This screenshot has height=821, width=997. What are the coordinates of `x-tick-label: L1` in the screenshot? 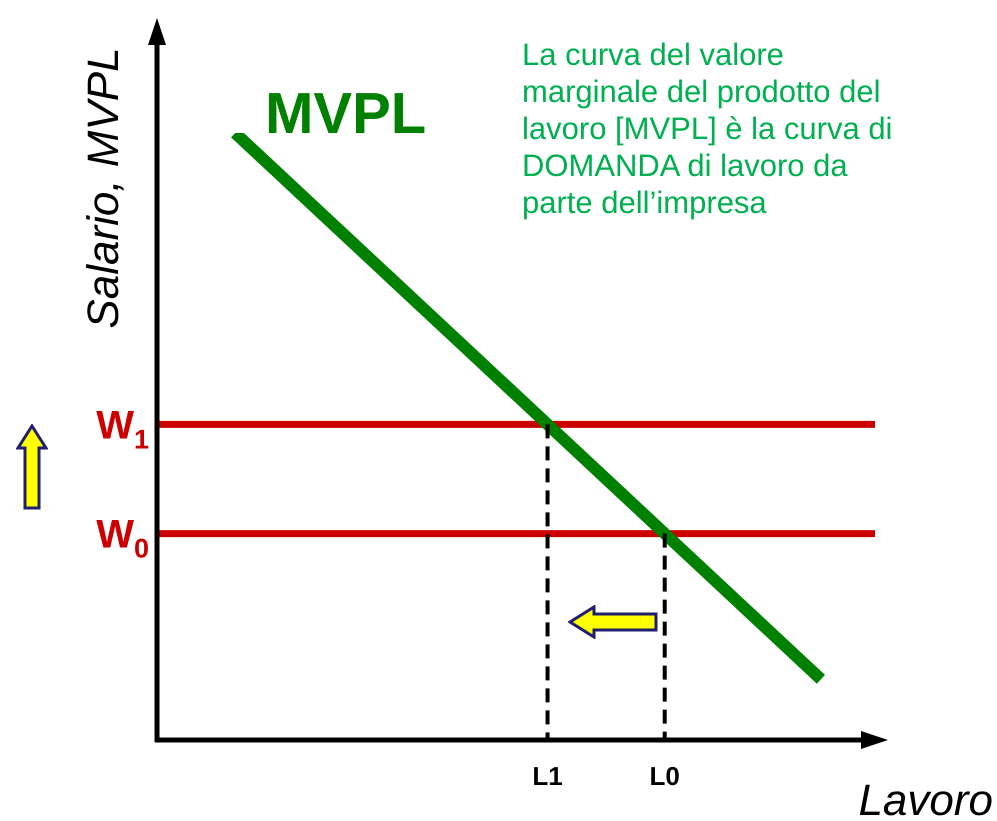 It's located at (547, 776).